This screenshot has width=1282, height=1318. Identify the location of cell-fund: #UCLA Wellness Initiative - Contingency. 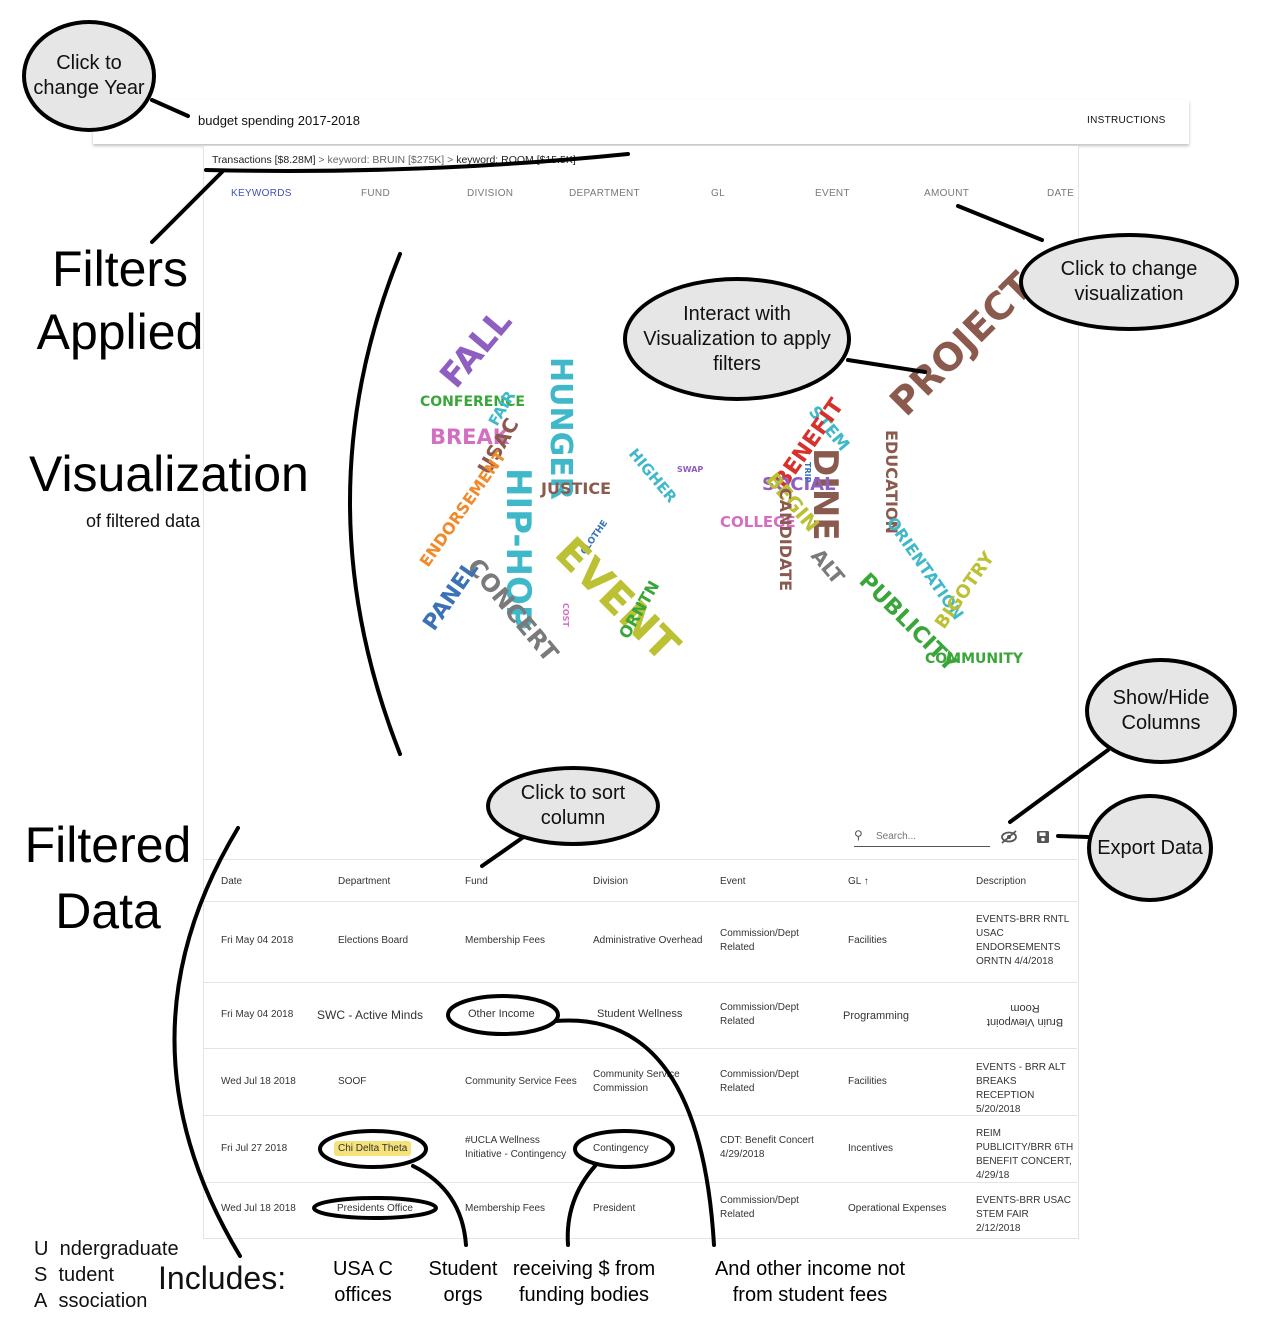
(516, 1147).